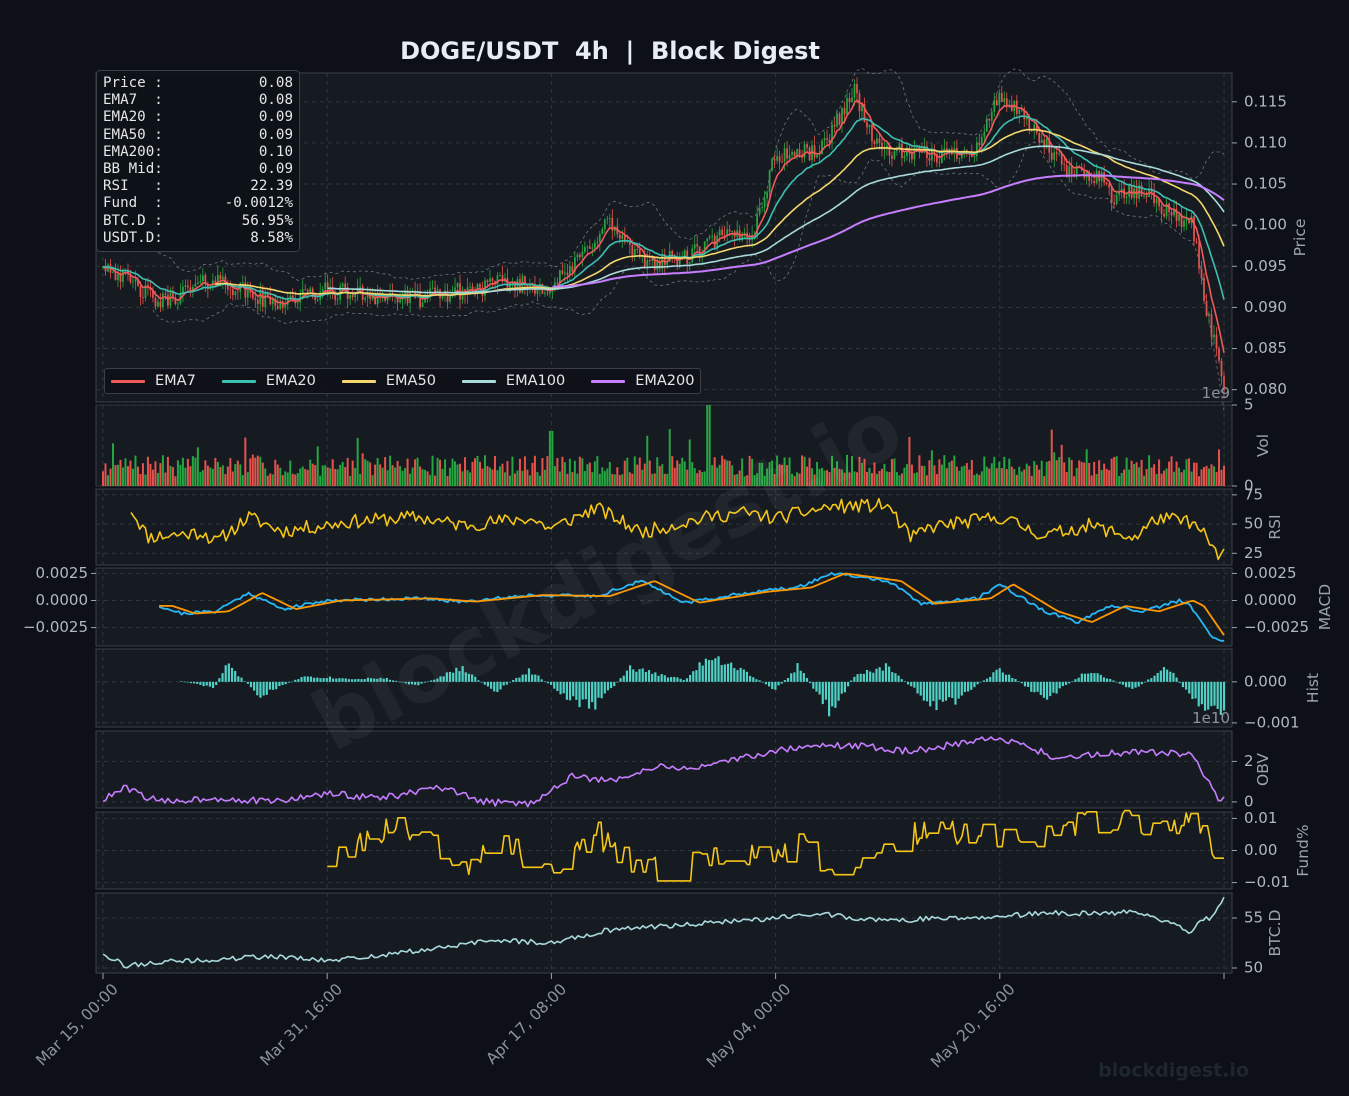 The image size is (1349, 1096). Describe the element at coordinates (775, 845) in the screenshot. I see `funding-line` at that location.